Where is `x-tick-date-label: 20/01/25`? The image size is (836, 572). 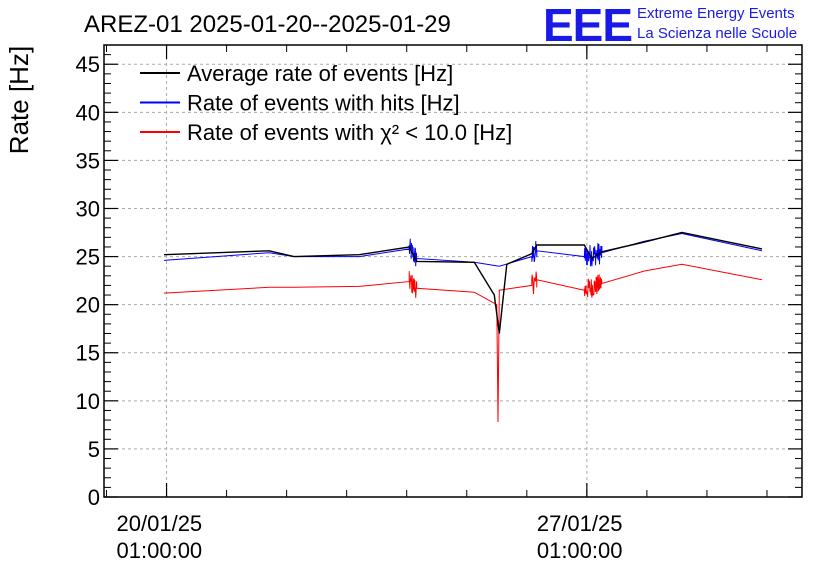
x-tick-date-label: 20/01/25 is located at coordinates (160, 523).